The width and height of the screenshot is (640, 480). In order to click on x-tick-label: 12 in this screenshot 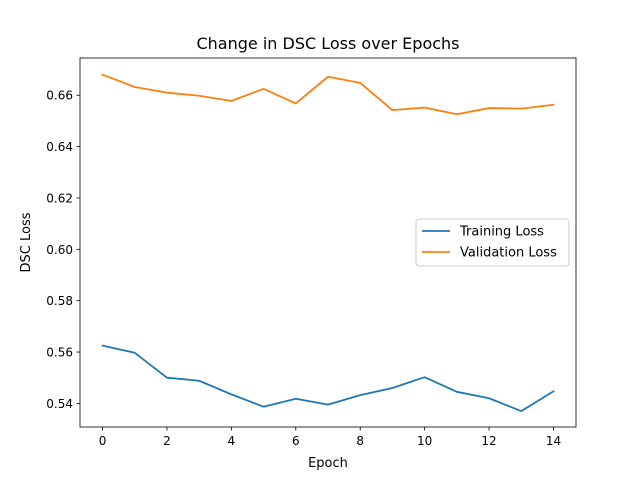, I will do `click(488, 441)`.